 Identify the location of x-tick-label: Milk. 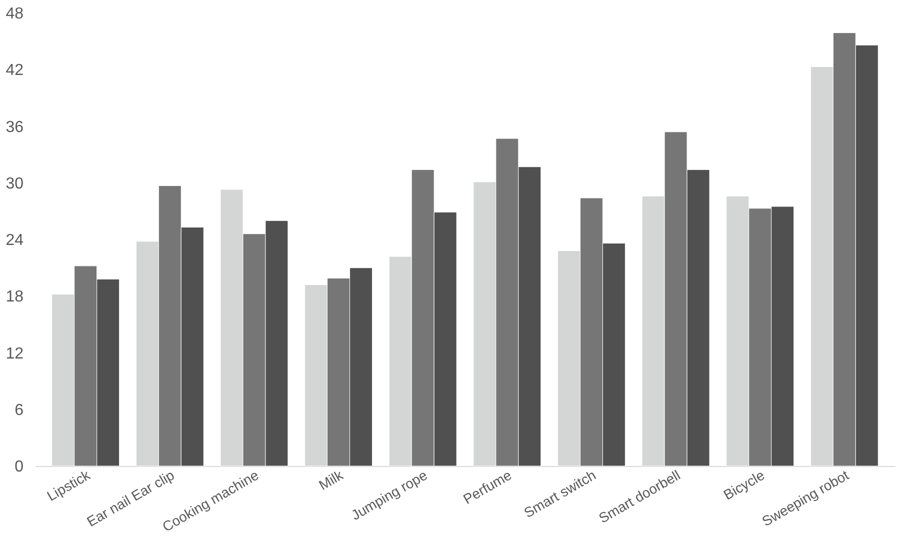
(331, 480).